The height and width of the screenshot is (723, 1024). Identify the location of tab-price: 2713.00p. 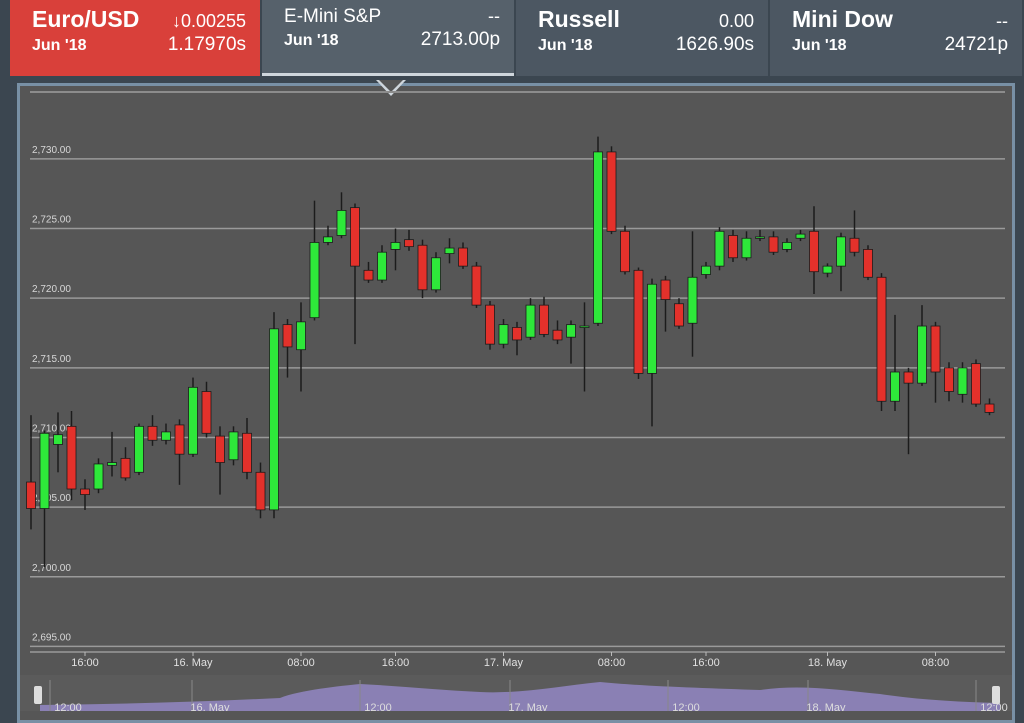
(460, 39).